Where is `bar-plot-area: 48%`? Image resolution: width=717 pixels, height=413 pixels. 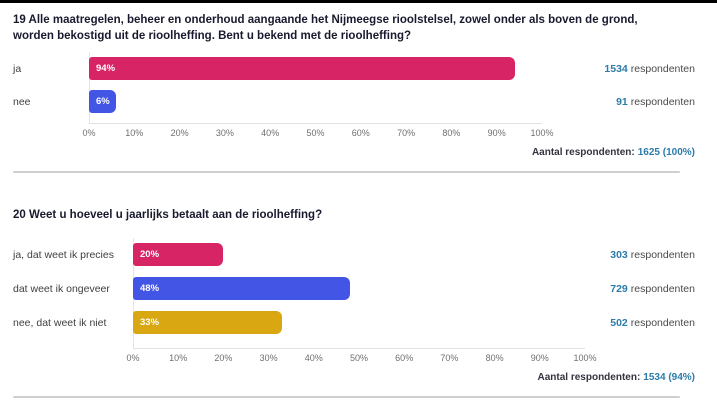 bar-plot-area: 48% is located at coordinates (359, 289).